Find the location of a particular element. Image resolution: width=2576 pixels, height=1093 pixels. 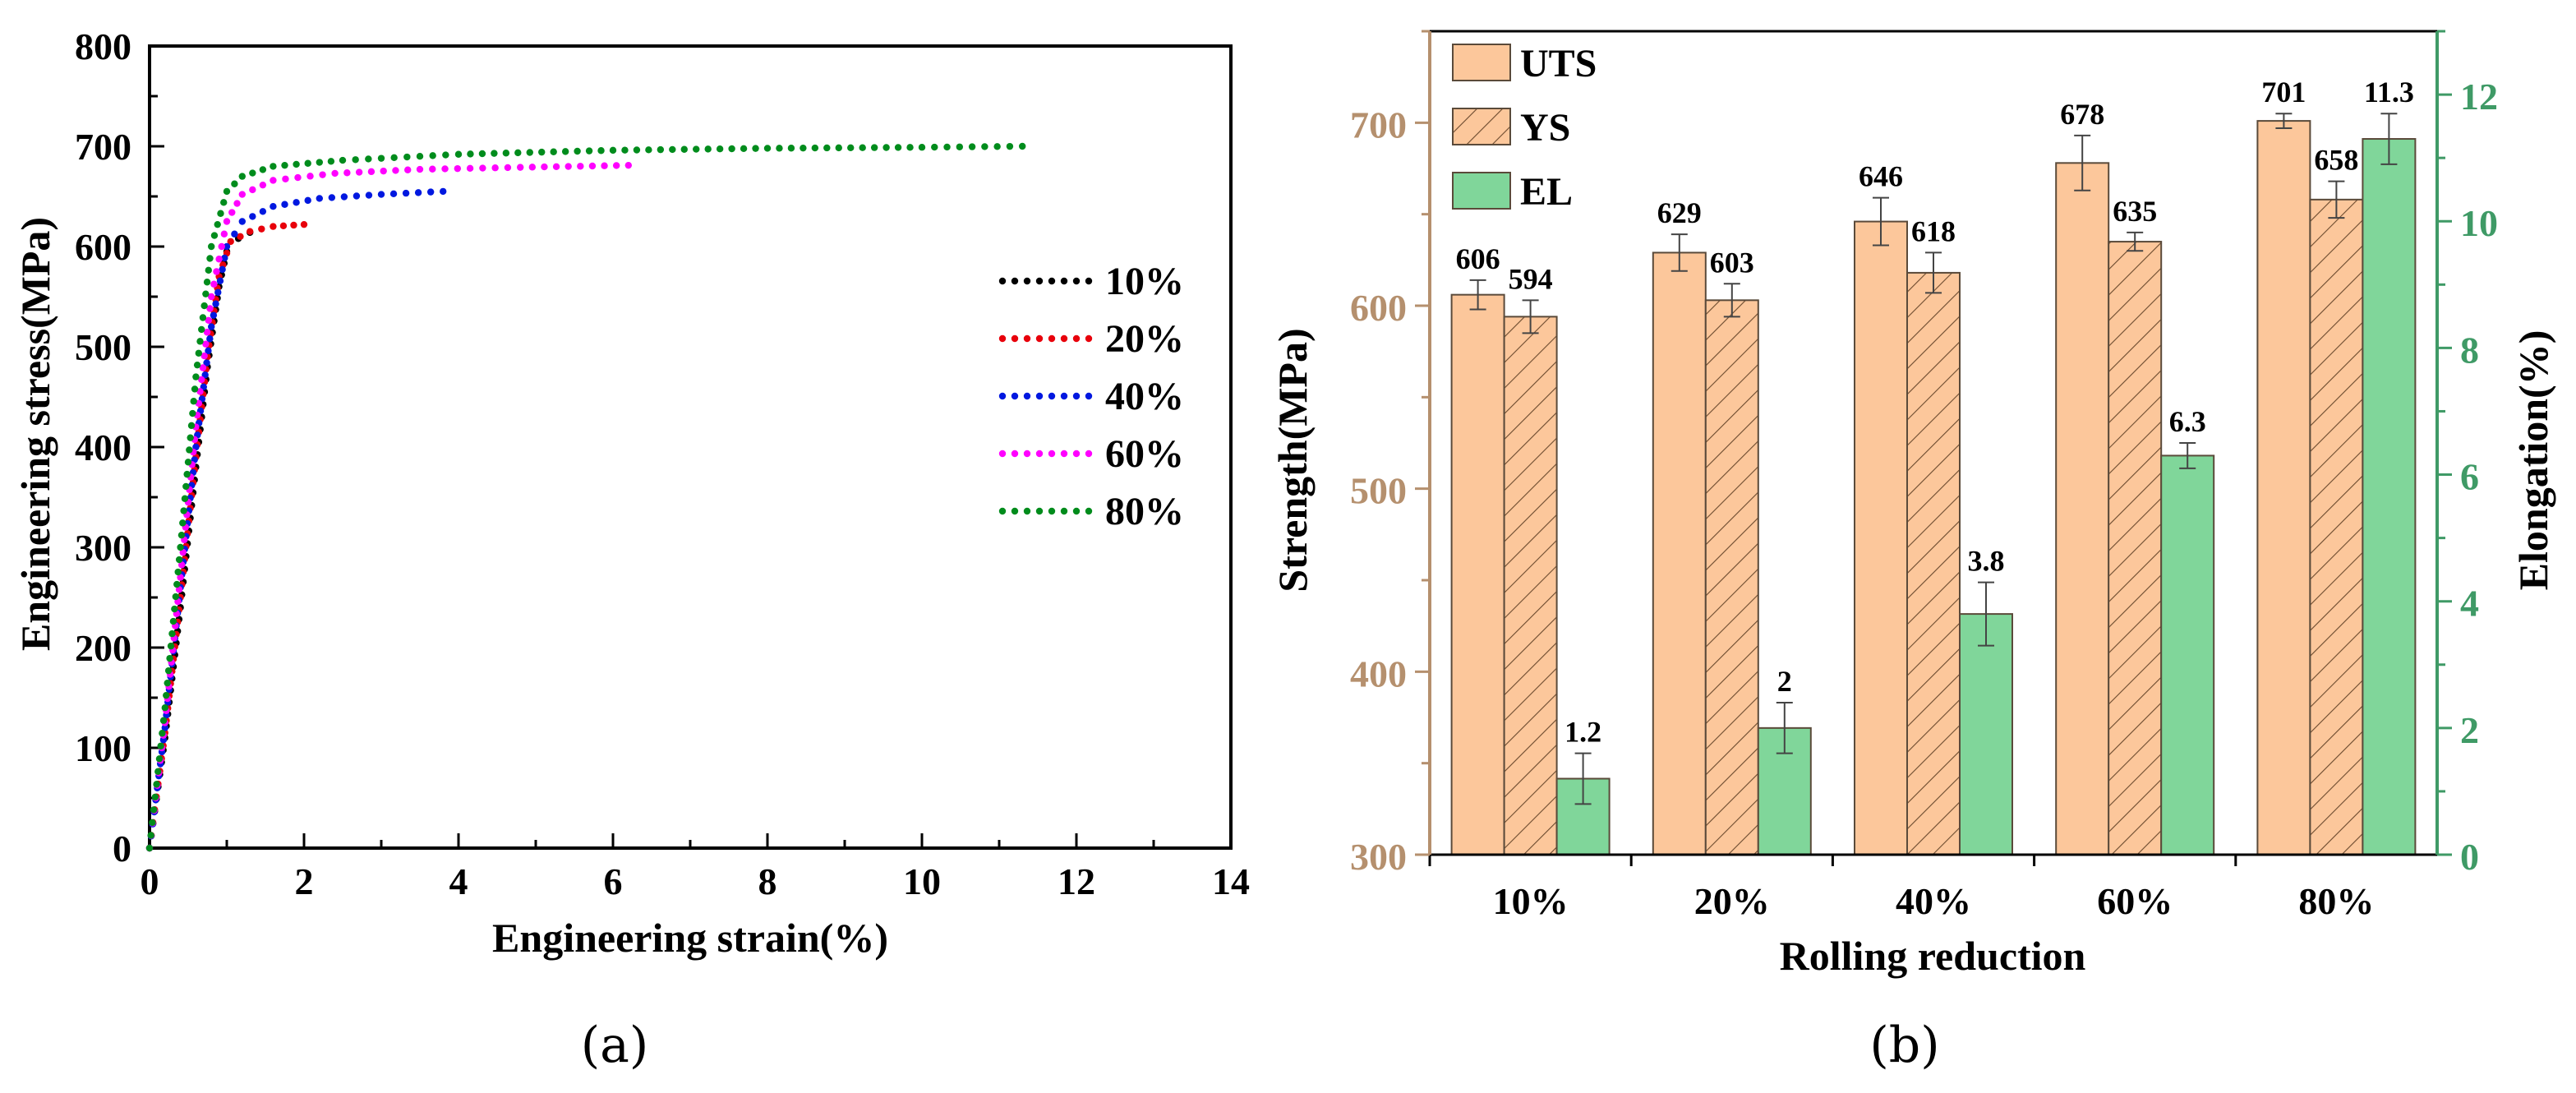

x-tick-label: 12 is located at coordinates (1076, 881).